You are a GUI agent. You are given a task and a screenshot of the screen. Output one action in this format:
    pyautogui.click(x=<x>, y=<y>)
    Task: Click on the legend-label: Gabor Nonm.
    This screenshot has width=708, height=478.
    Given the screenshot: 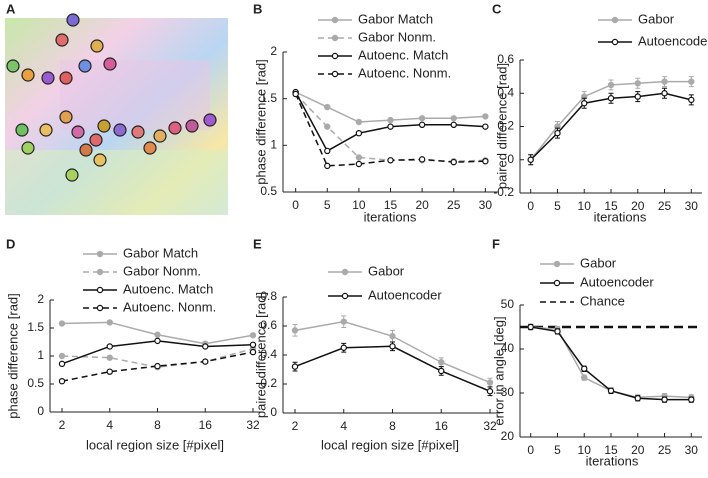 What is the action you would take?
    pyautogui.click(x=162, y=270)
    